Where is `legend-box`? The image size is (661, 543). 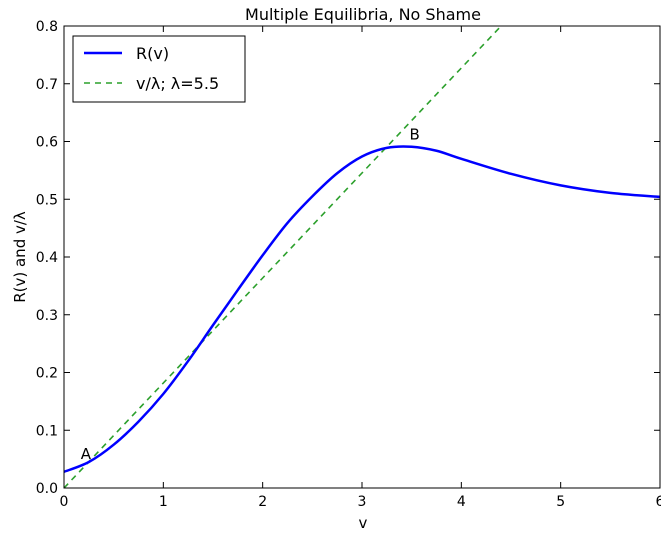
legend-box is located at coordinates (159, 69).